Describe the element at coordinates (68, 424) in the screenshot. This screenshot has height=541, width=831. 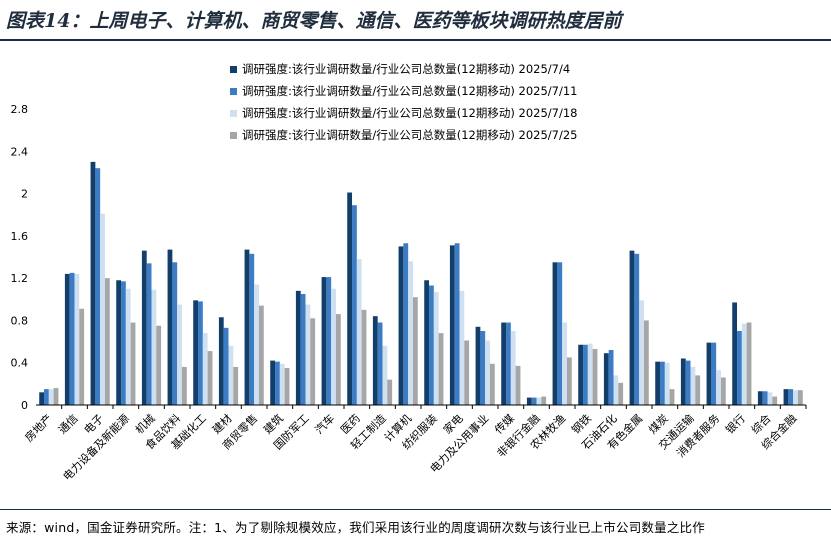
I see `x-category-label: 通信` at that location.